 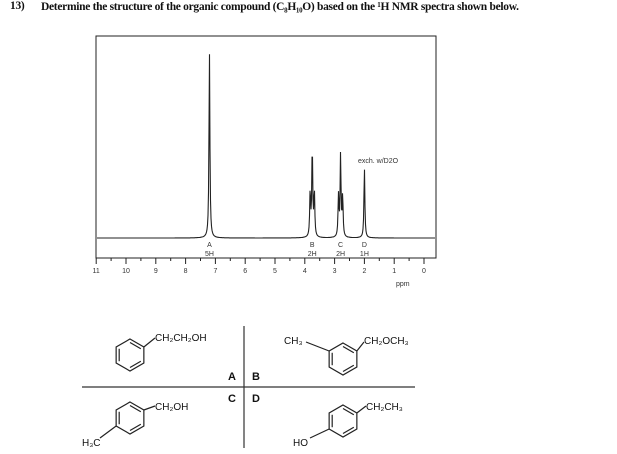 What do you see at coordinates (340, 254) in the screenshot?
I see `peak-integration-c: 2H` at bounding box center [340, 254].